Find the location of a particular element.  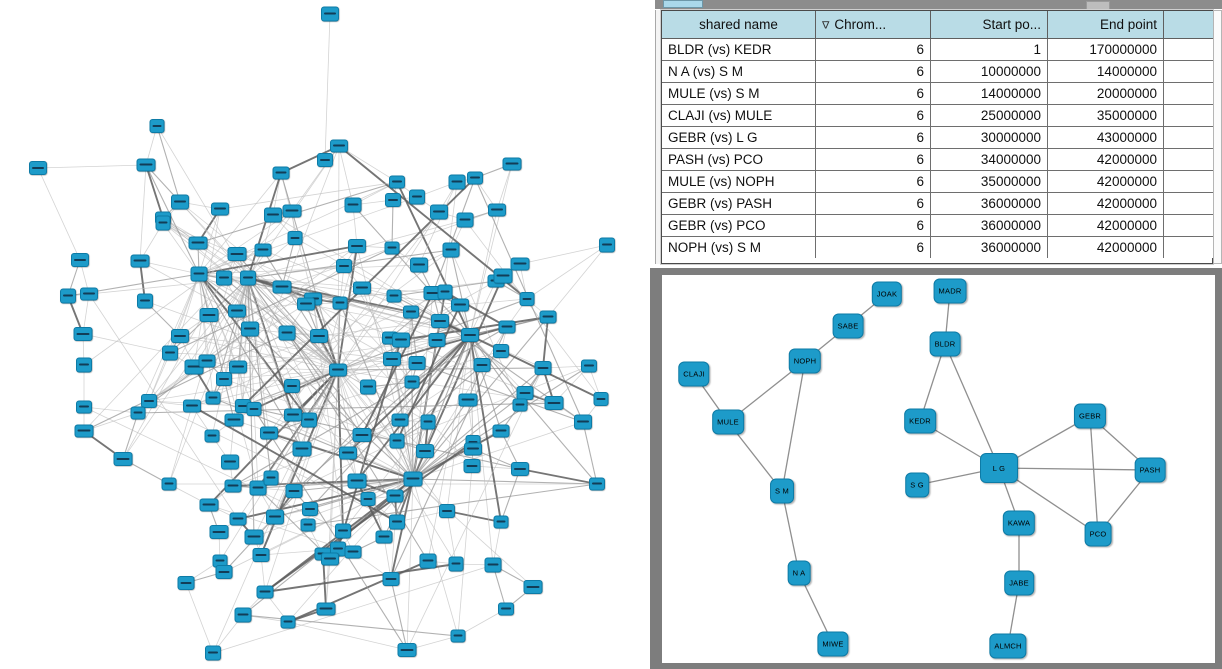

network-node-na: N A is located at coordinates (799, 573).